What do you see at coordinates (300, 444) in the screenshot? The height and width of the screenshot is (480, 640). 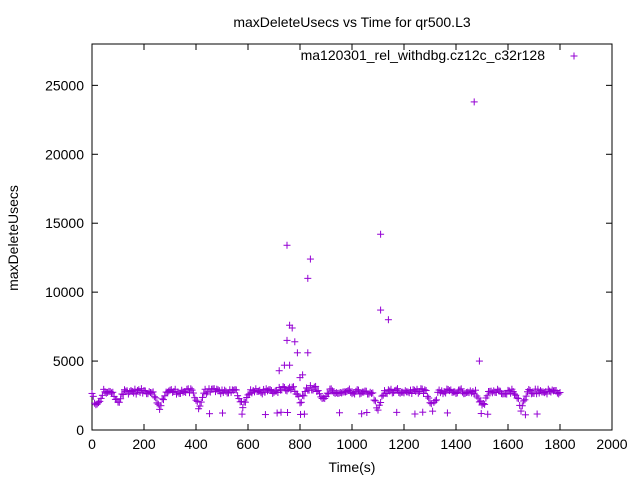 I see `x-tick-label: 800` at bounding box center [300, 444].